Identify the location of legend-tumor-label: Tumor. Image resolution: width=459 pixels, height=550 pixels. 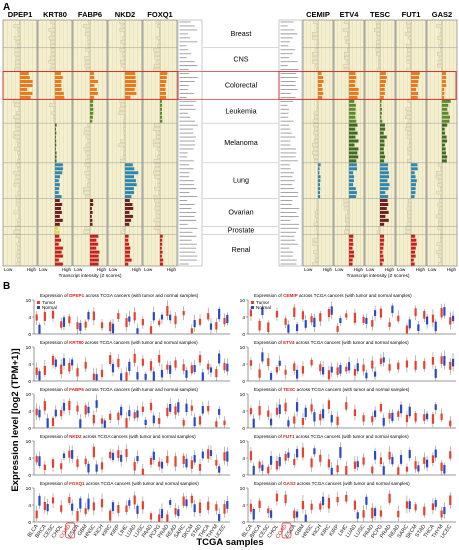
(263, 302).